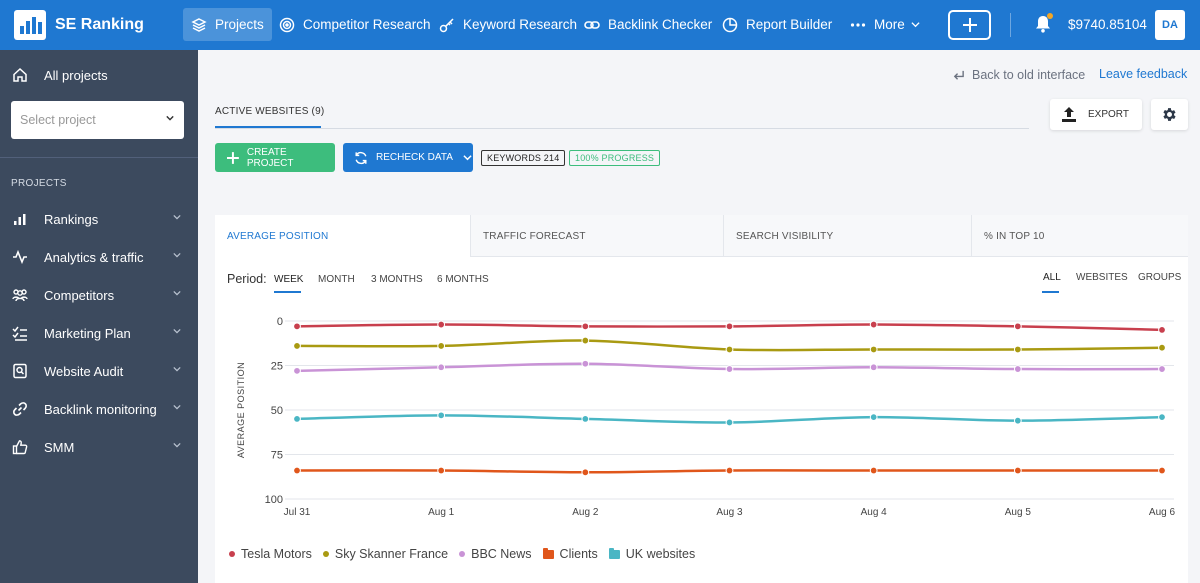 This screenshot has height=583, width=1200. I want to click on sidebar-item-analytics-traffic: Analytics & traffic, so click(99, 257).